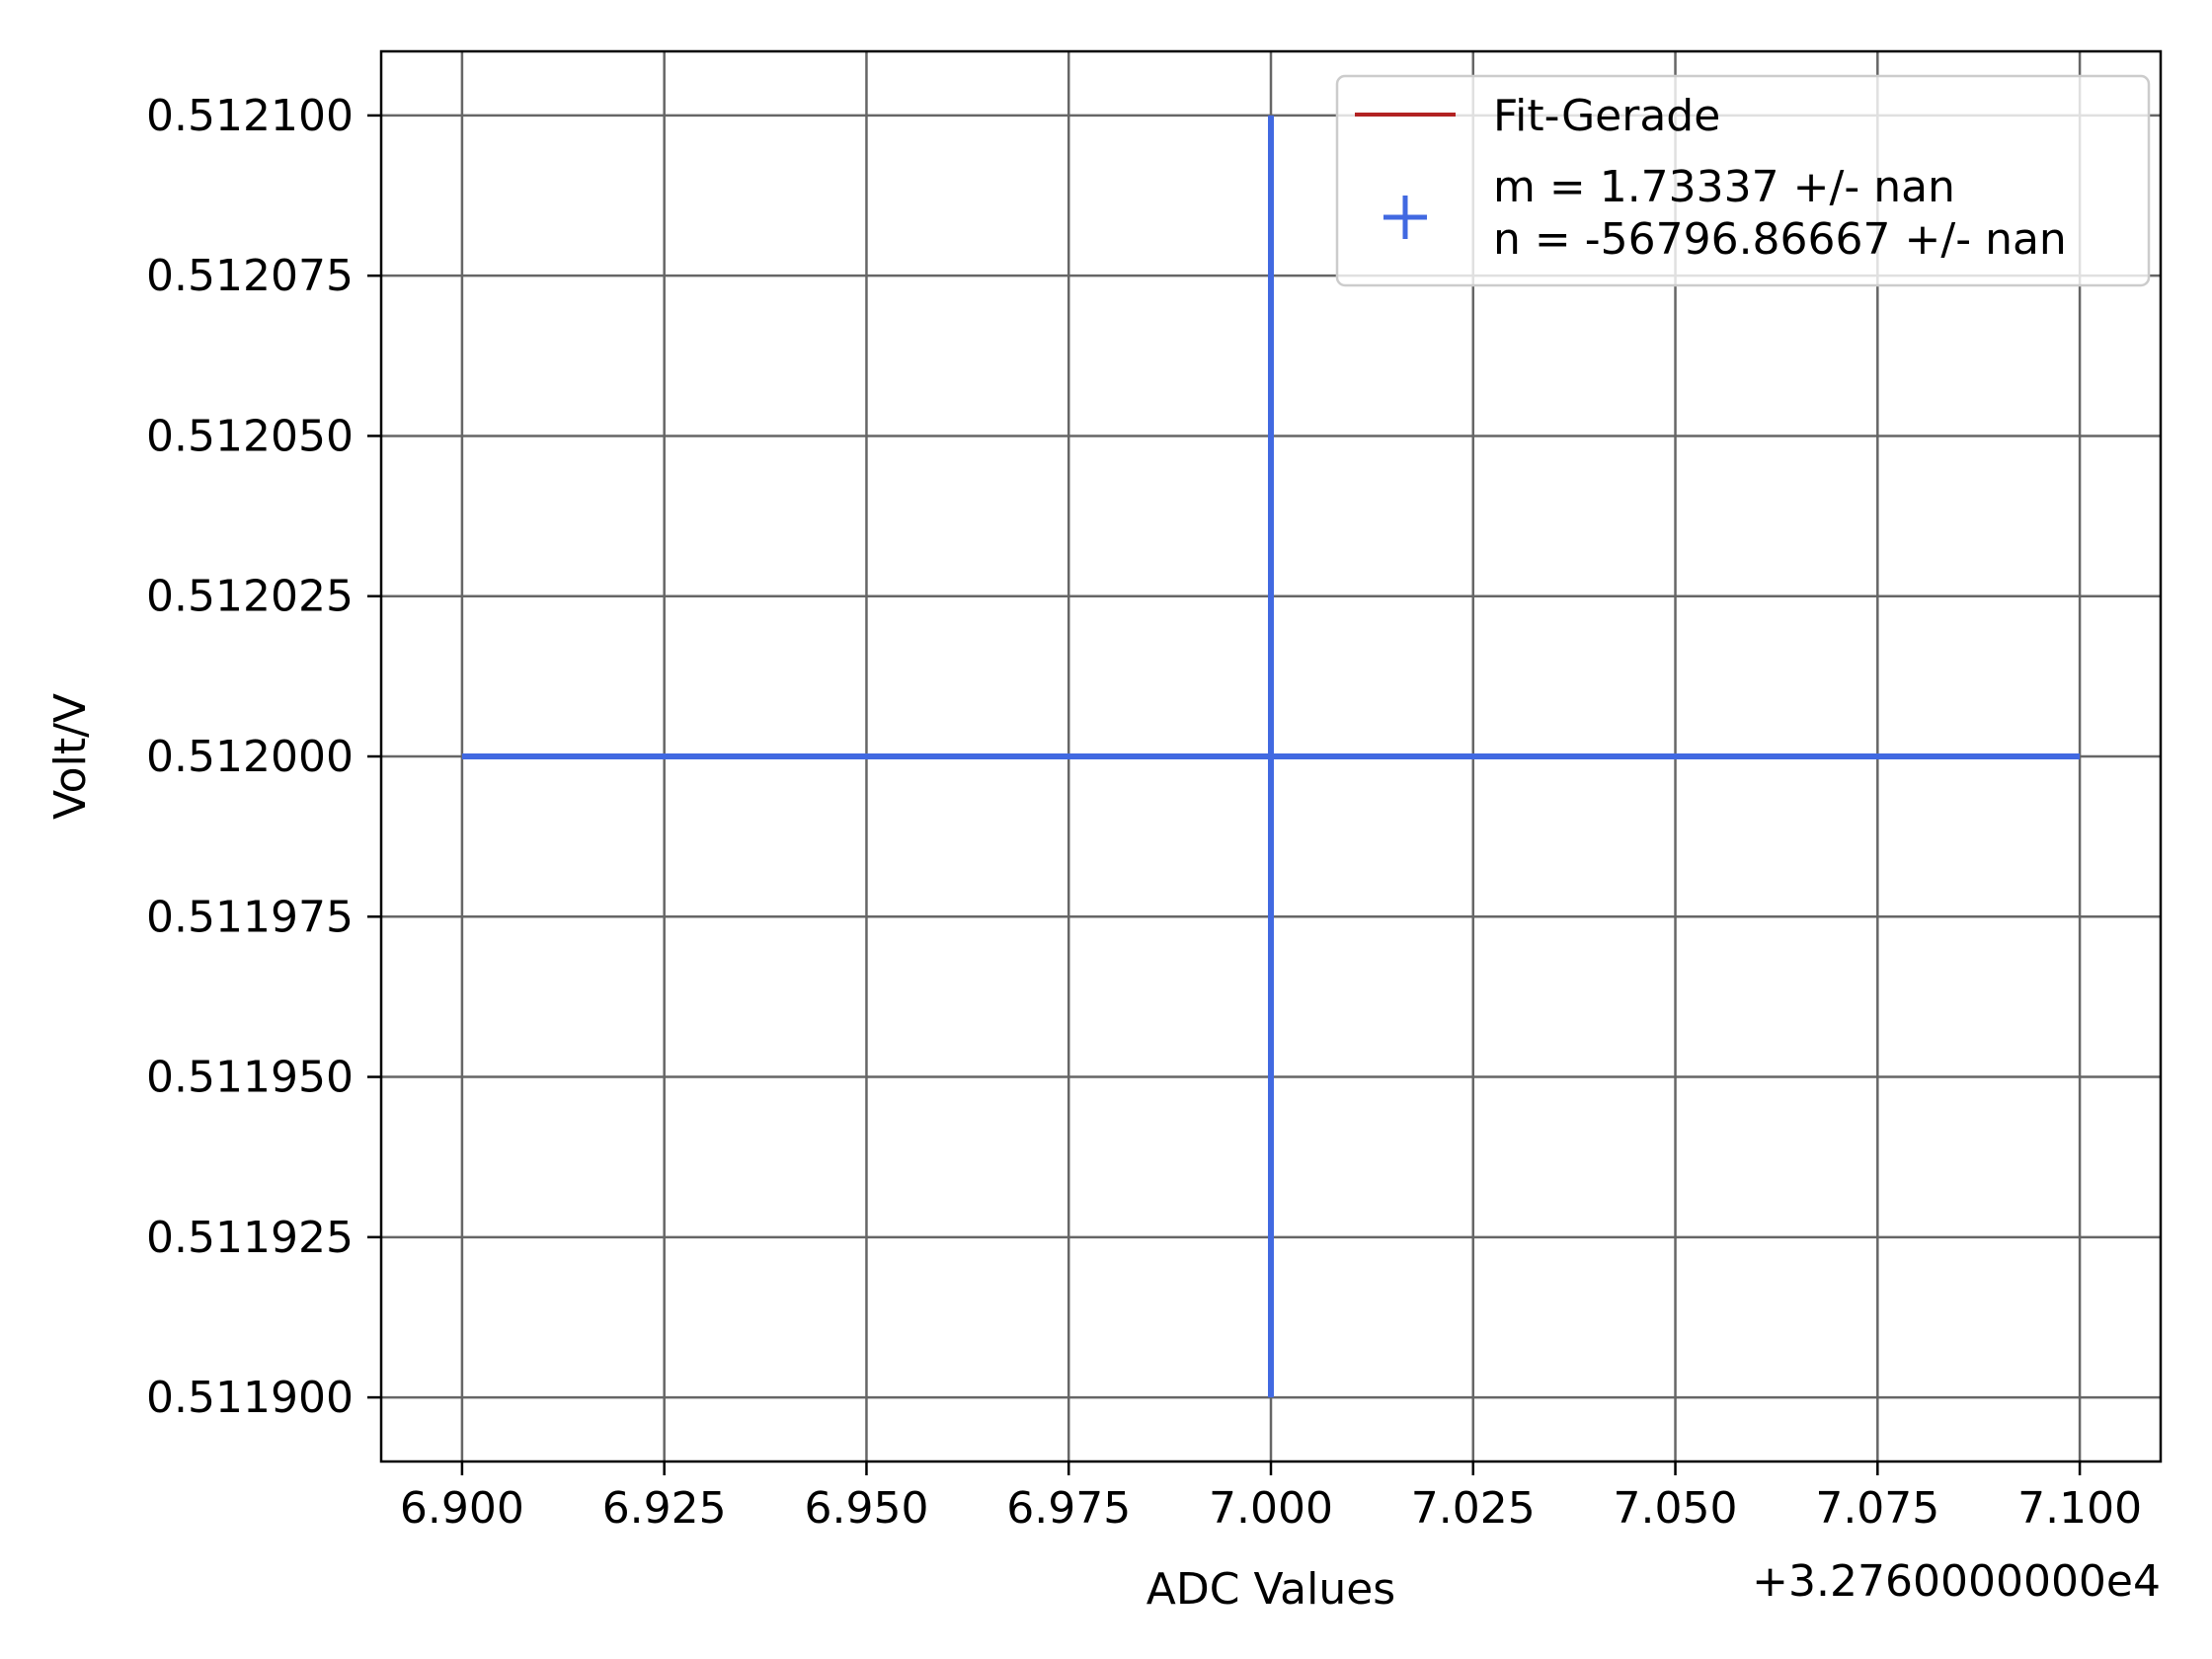  I want to click on y-tick-label: 0.511925, so click(250, 1238).